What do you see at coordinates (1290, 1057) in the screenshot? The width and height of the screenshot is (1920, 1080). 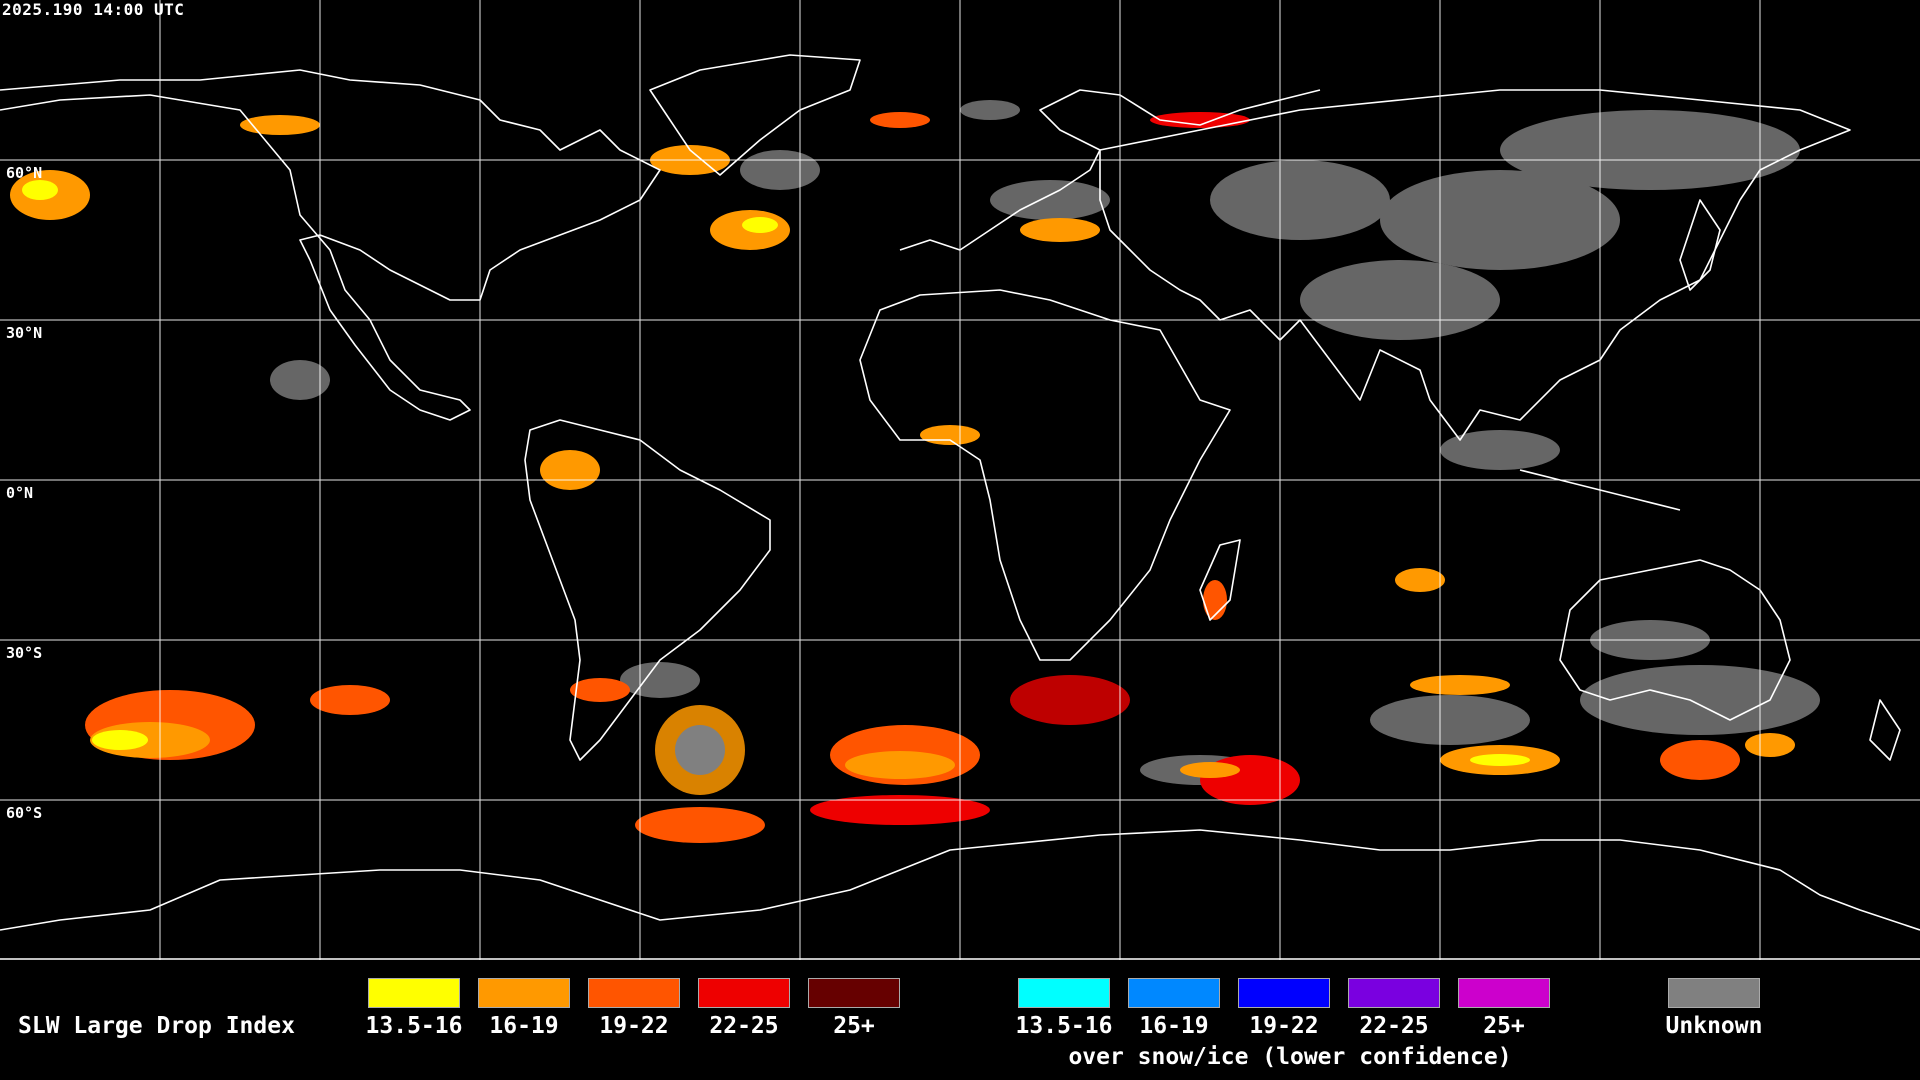 I see `snow-ice-note: over snow/ice (lower confidence)` at bounding box center [1290, 1057].